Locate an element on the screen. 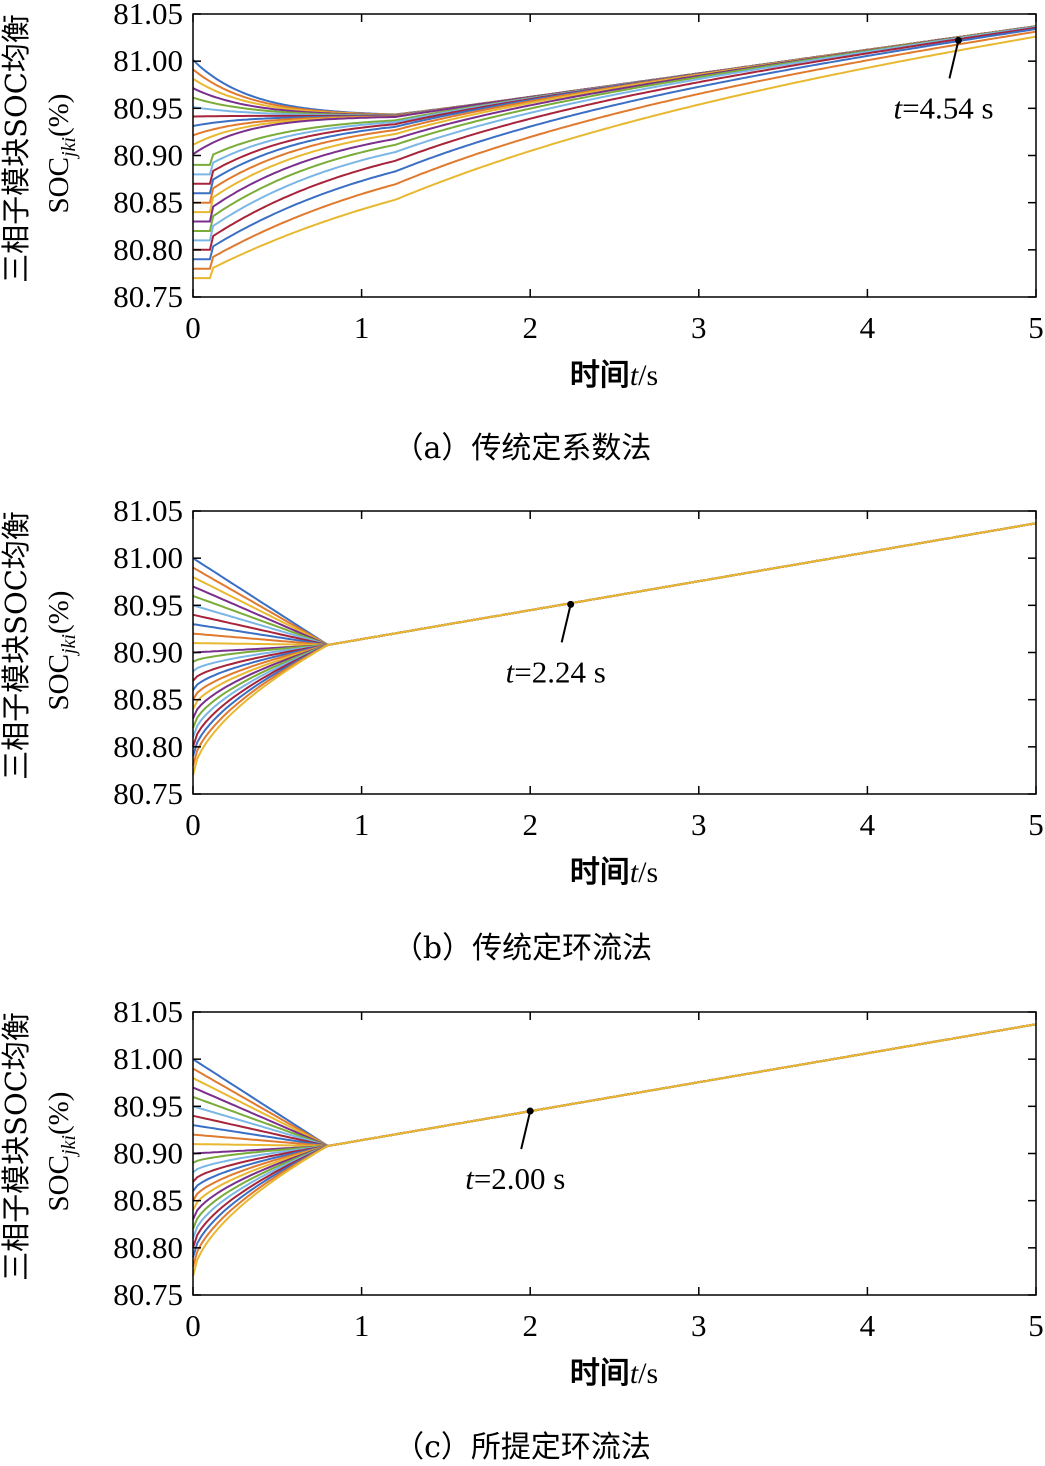 Image resolution: width=1045 pixels, height=1466 pixels. chart-caption: （c）所提定环流法 is located at coordinates (522, 1447).